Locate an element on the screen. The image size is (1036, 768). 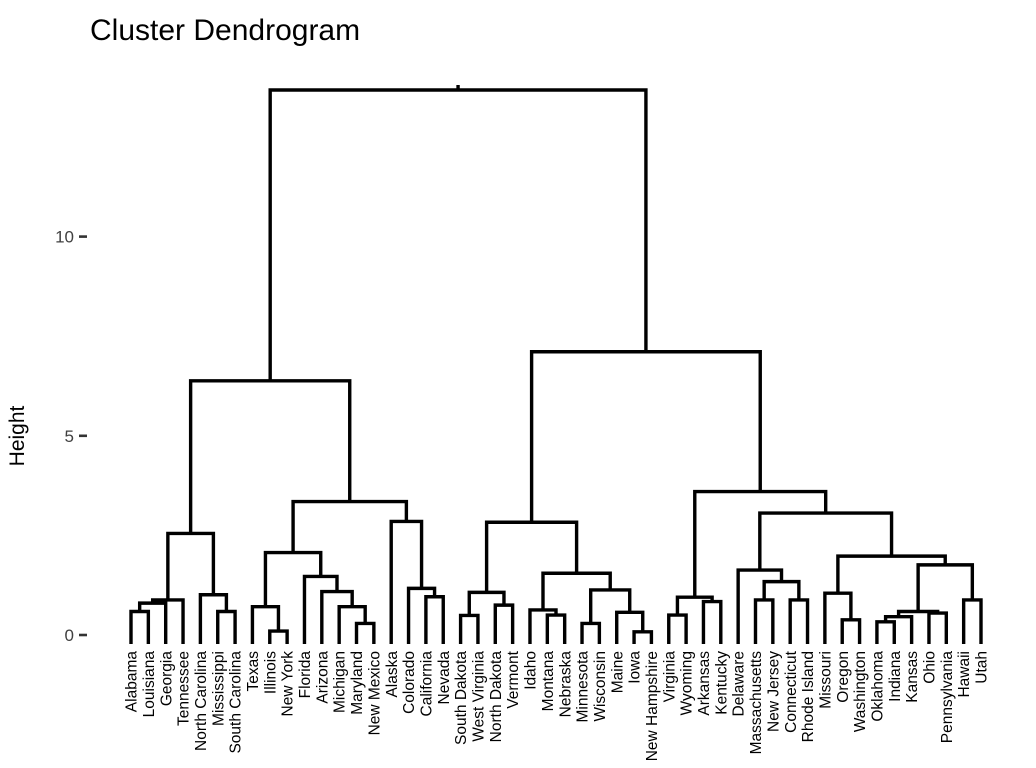
leaf-label: Texas is located at coordinates (253, 671).